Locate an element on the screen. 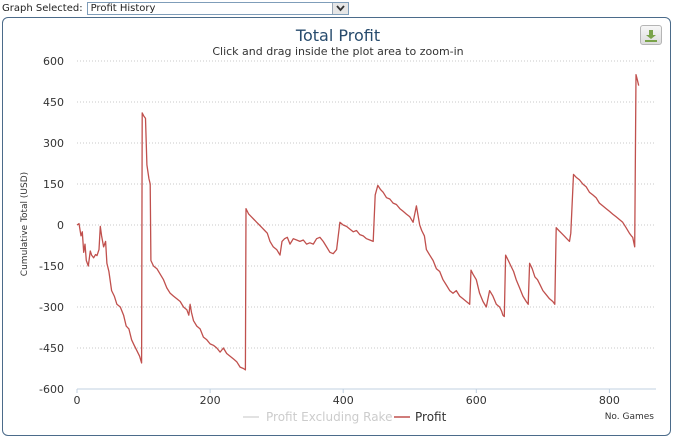 The height and width of the screenshot is (439, 675). x-tick-label: 200 is located at coordinates (210, 400).